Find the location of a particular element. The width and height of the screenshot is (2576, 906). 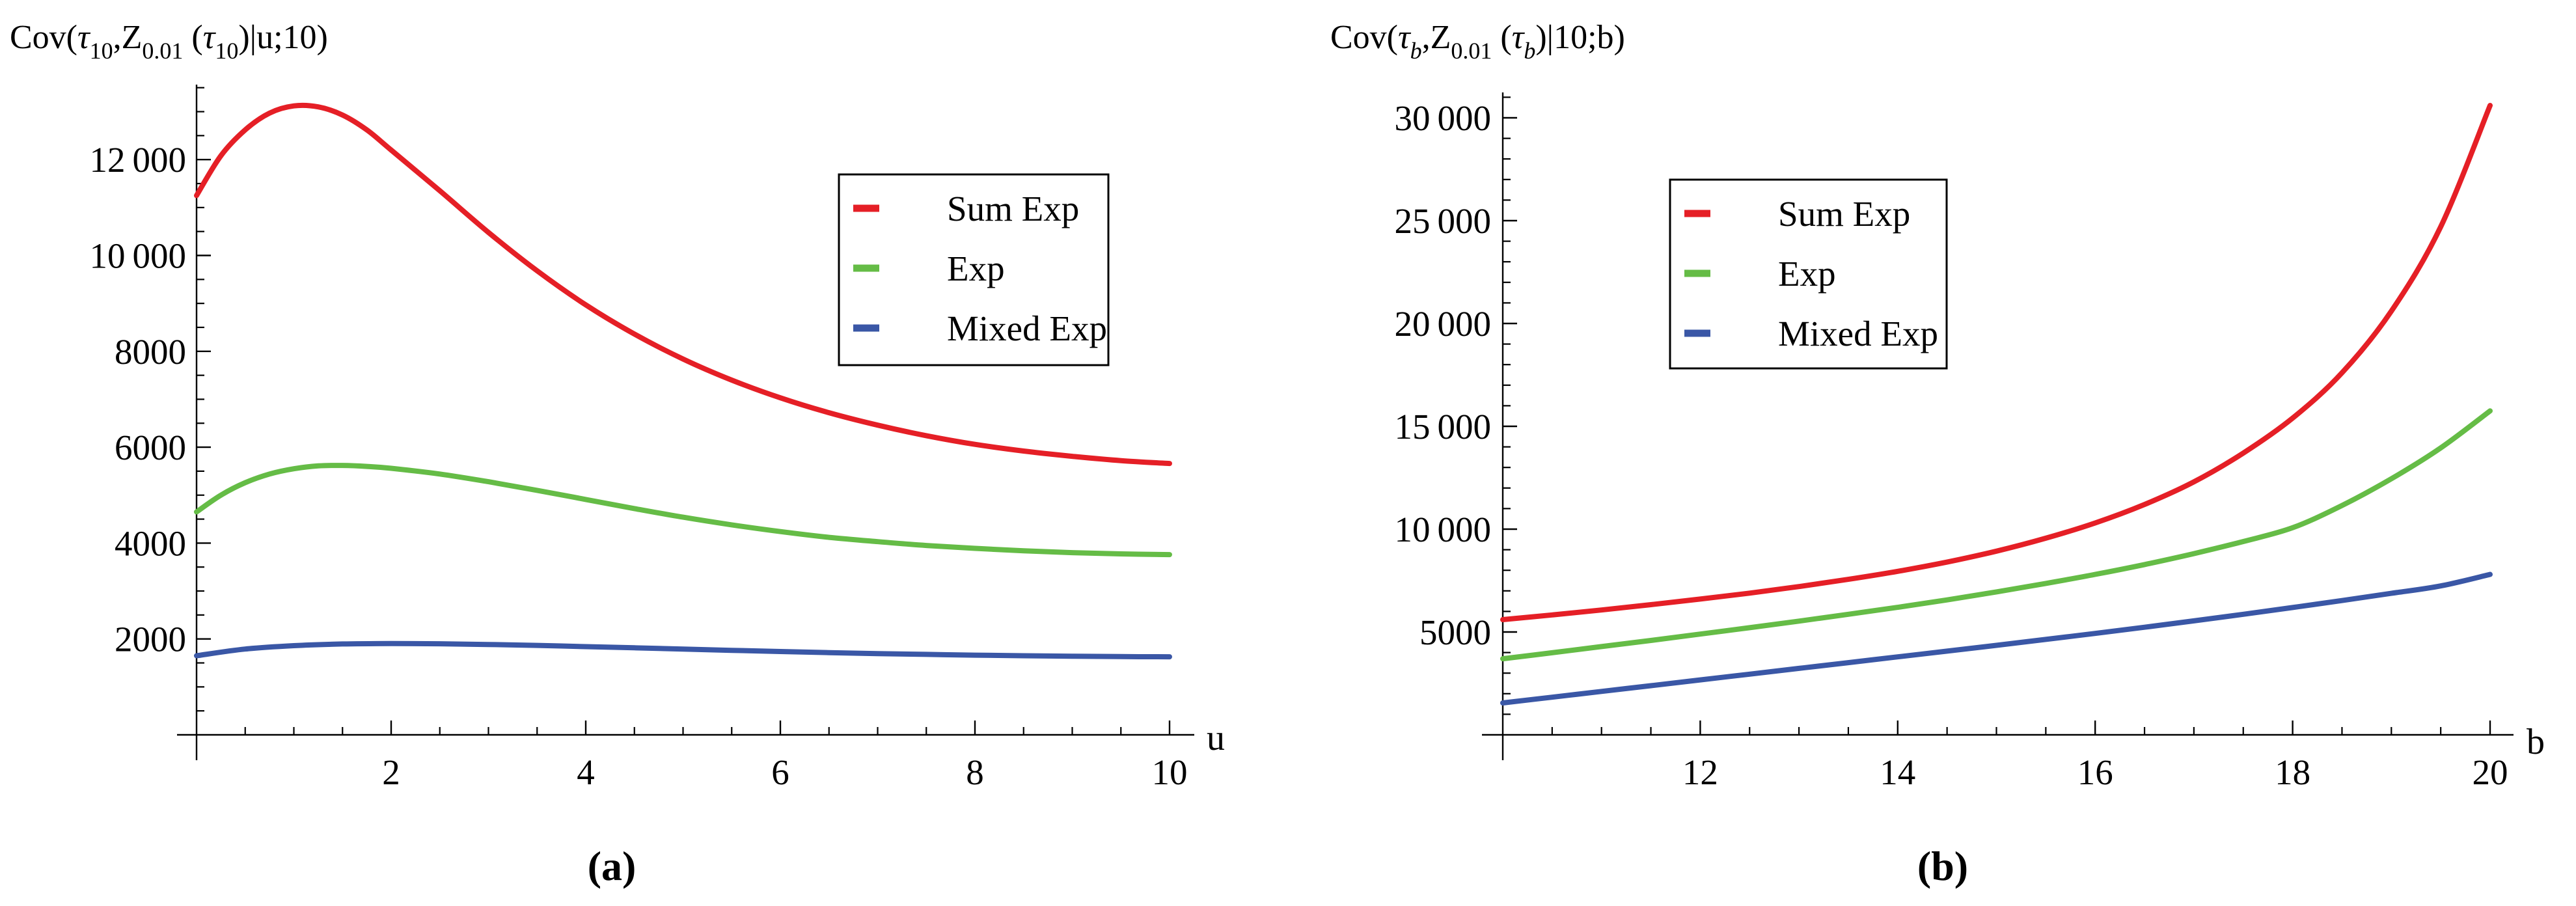

x-tick-label: 12 is located at coordinates (1700, 772).